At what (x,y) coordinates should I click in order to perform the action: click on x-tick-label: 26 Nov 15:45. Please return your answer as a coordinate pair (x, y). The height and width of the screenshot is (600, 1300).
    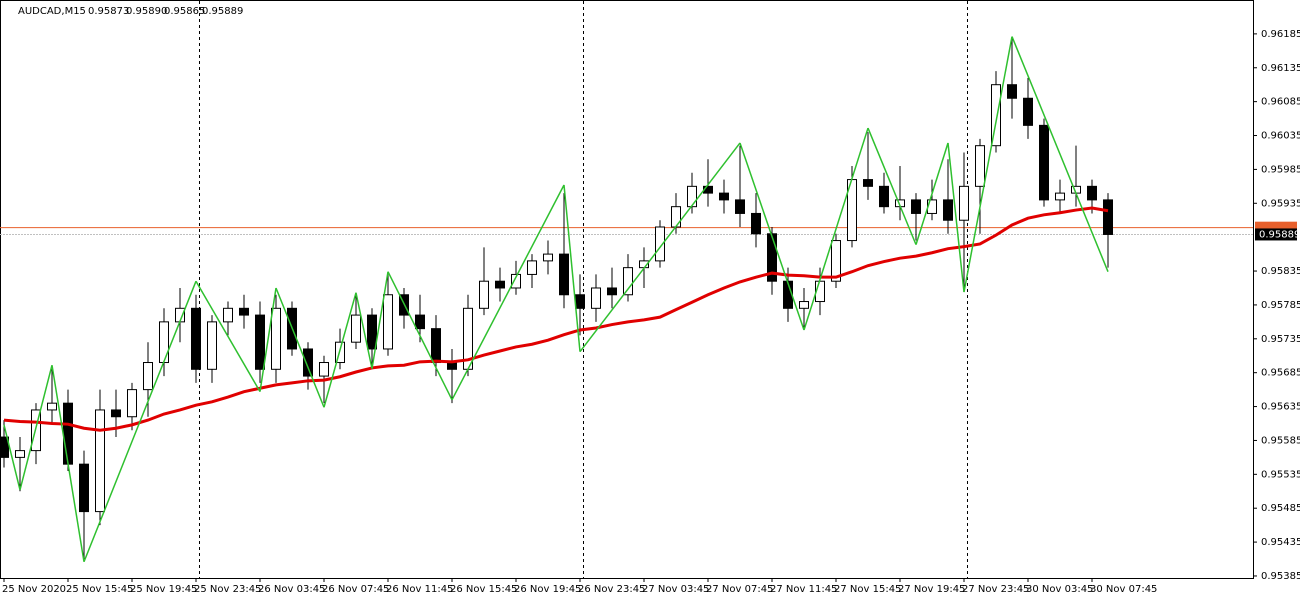
    Looking at the image, I should click on (483, 589).